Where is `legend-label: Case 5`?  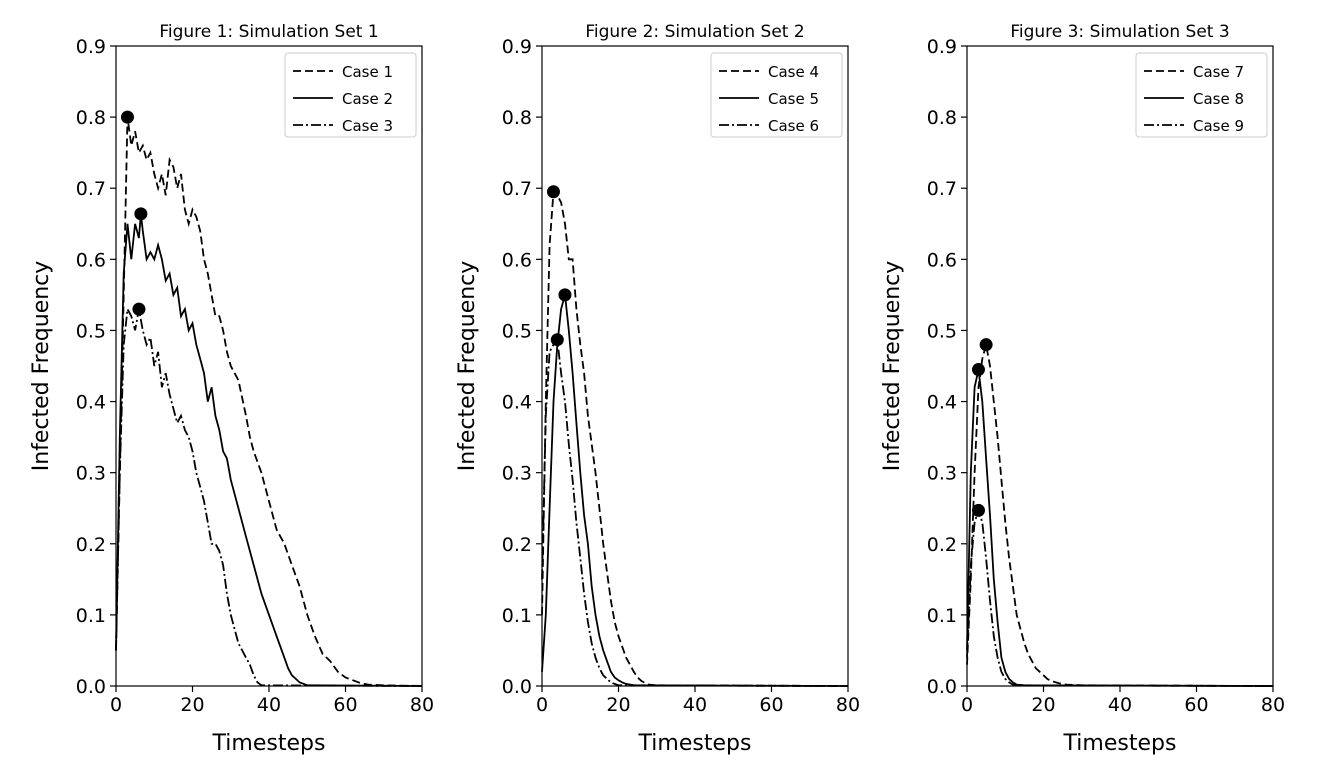
legend-label: Case 5 is located at coordinates (793, 99).